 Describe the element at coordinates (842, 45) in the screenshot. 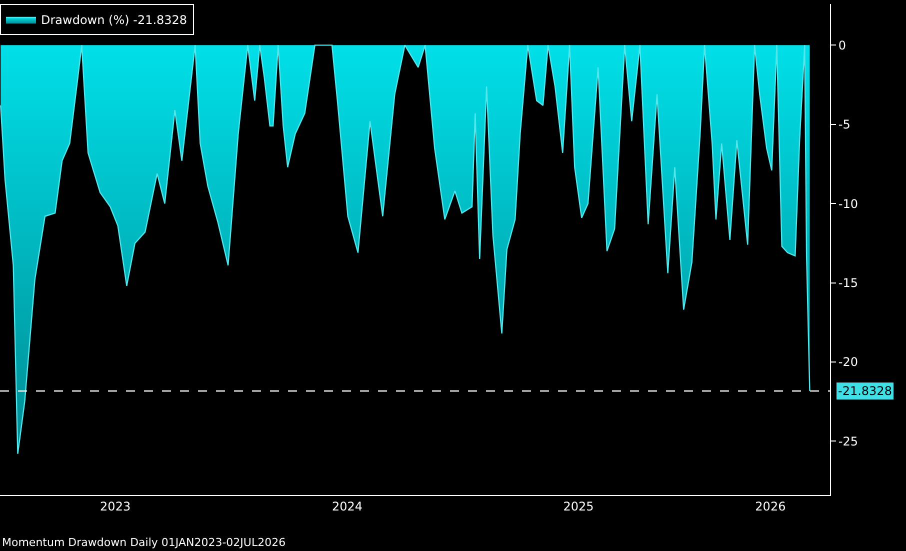

I see `y-tick-label: 0` at that location.